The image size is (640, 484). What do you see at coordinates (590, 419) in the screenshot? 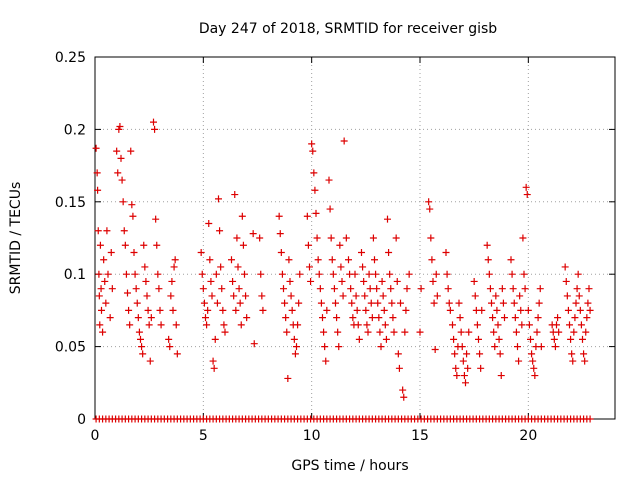
I see `zero-data-point` at bounding box center [590, 419].